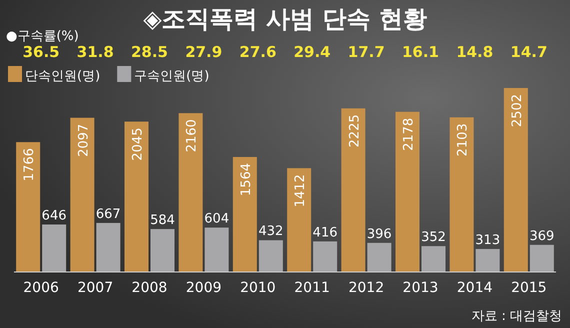 Image resolution: width=570 pixels, height=328 pixels. I want to click on text: 28.5, so click(149, 52).